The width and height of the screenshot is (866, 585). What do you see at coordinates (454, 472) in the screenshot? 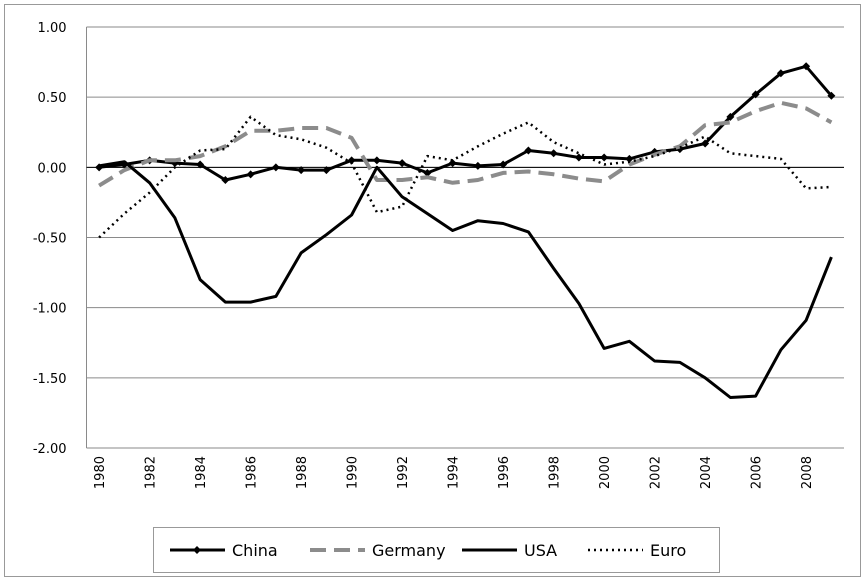
I see `x-tick-label: 1994` at bounding box center [454, 472].